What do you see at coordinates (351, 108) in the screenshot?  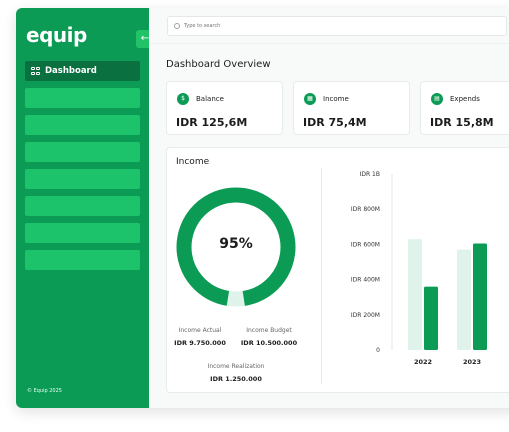 I see `income-card: ▦ Income IDR 75,4M` at bounding box center [351, 108].